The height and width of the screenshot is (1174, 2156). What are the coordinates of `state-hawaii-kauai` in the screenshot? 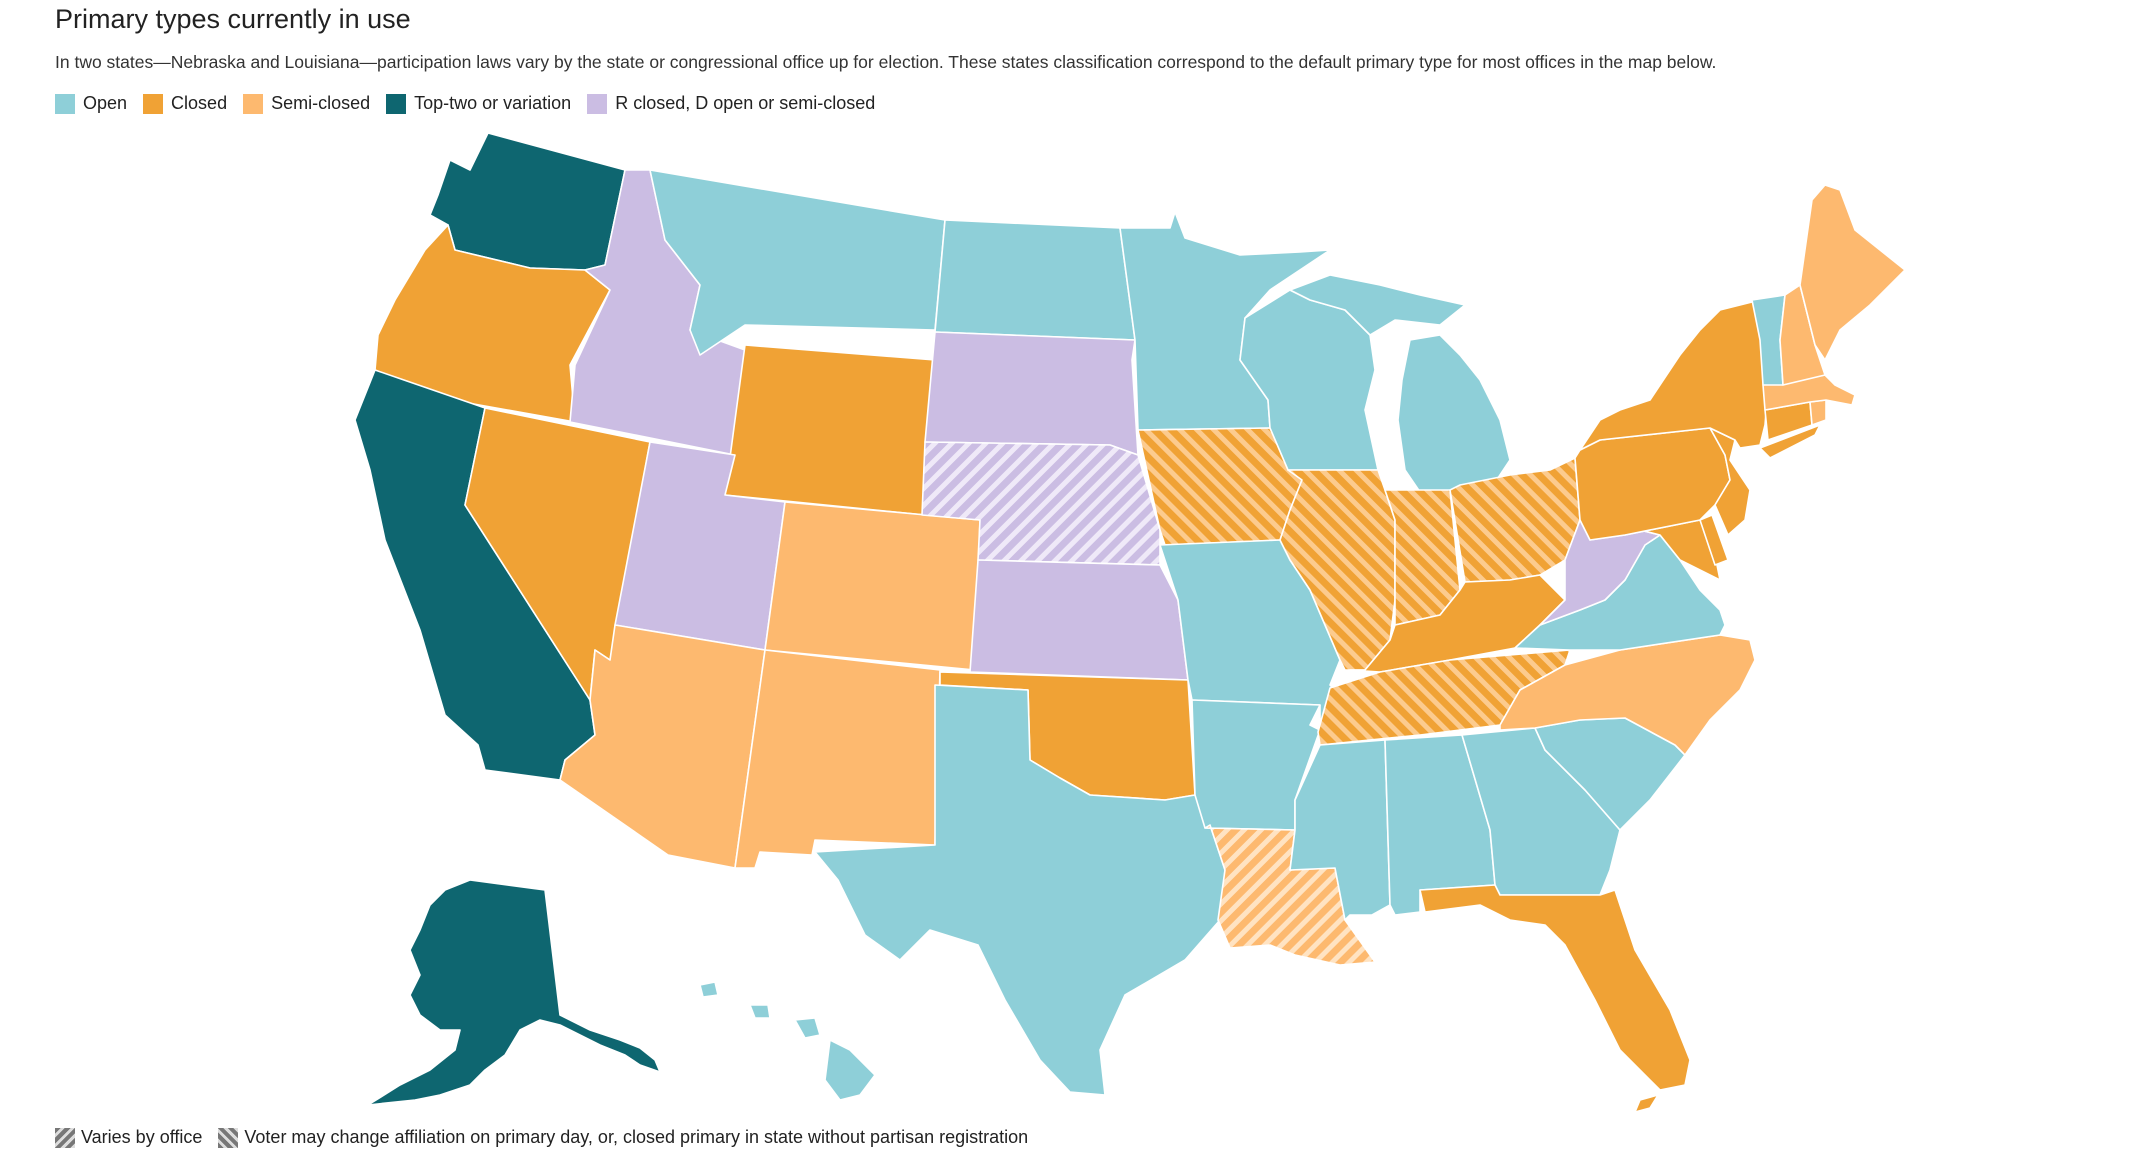 It's located at (709, 989).